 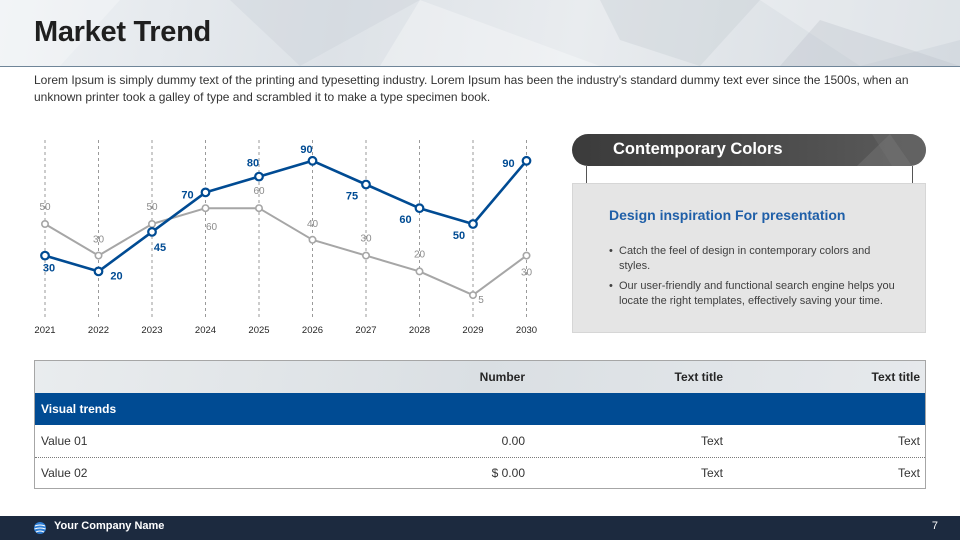 I want to click on x-tick-label: 2021, so click(x=44, y=330).